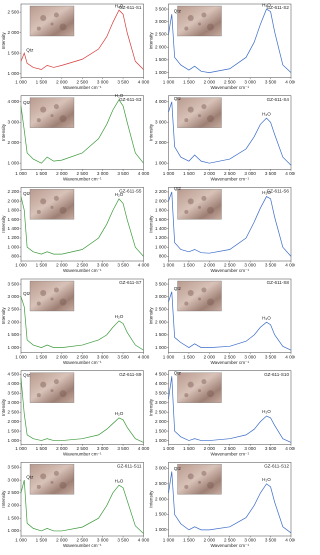 The height and width of the screenshot is (555, 320). Describe the element at coordinates (161, 228) in the screenshot. I see `y-tick-label: 1 400` at that location.